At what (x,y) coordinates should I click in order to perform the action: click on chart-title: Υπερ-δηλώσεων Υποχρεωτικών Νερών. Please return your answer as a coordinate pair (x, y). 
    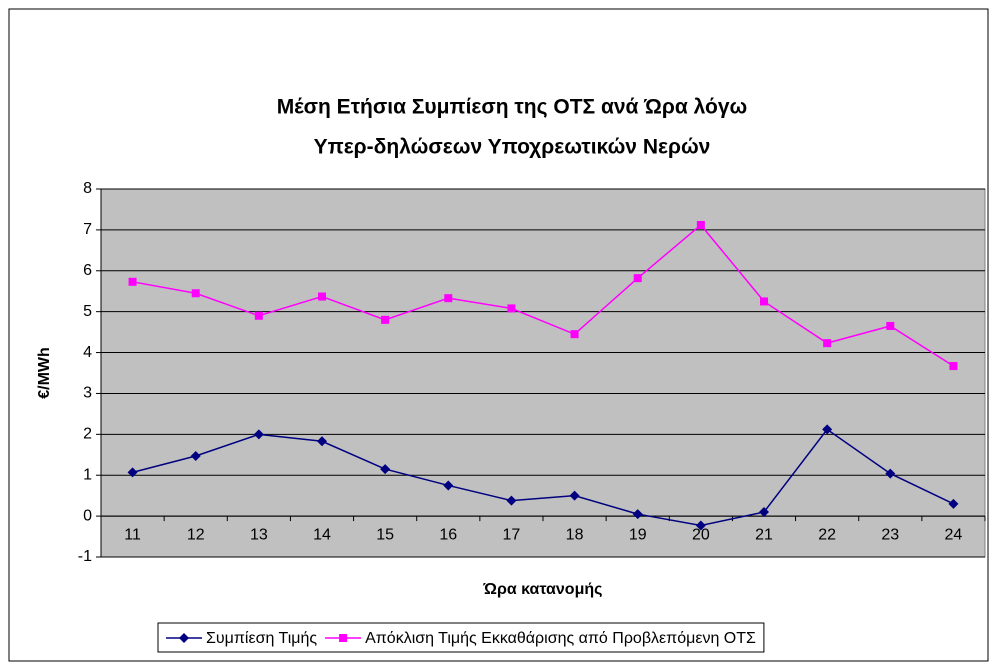
    Looking at the image, I should click on (512, 147).